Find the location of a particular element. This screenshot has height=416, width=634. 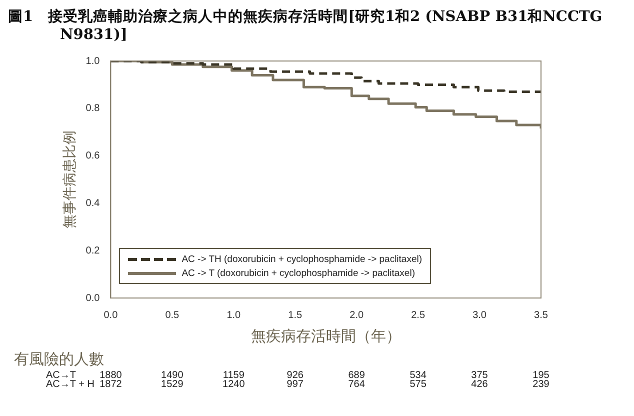

text: 1529 is located at coordinates (172, 384).